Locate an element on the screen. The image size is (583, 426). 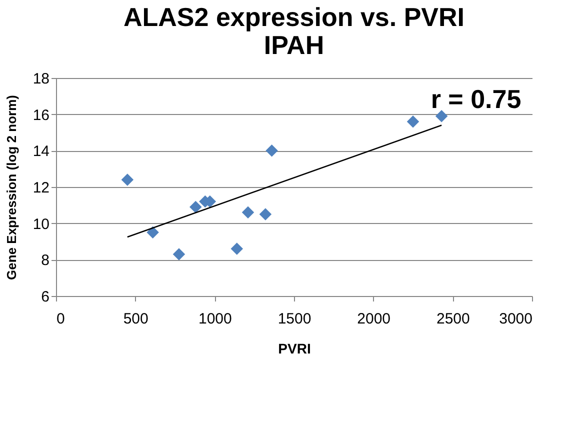
x-tick-label: 0 is located at coordinates (60, 319).